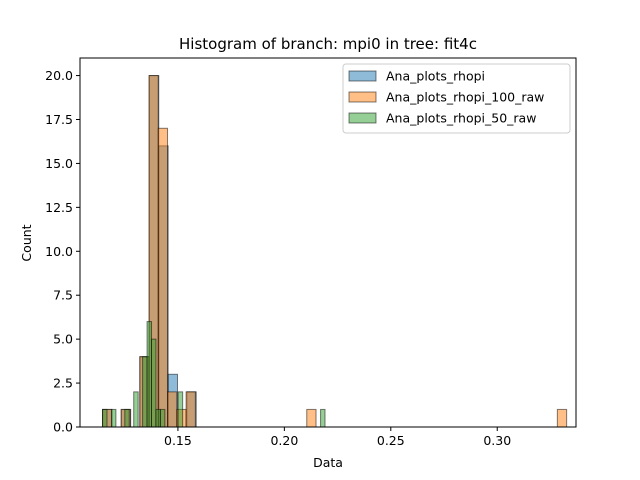 The image size is (640, 480). Describe the element at coordinates (284, 440) in the screenshot. I see `x-tick-label: 0.20` at that location.